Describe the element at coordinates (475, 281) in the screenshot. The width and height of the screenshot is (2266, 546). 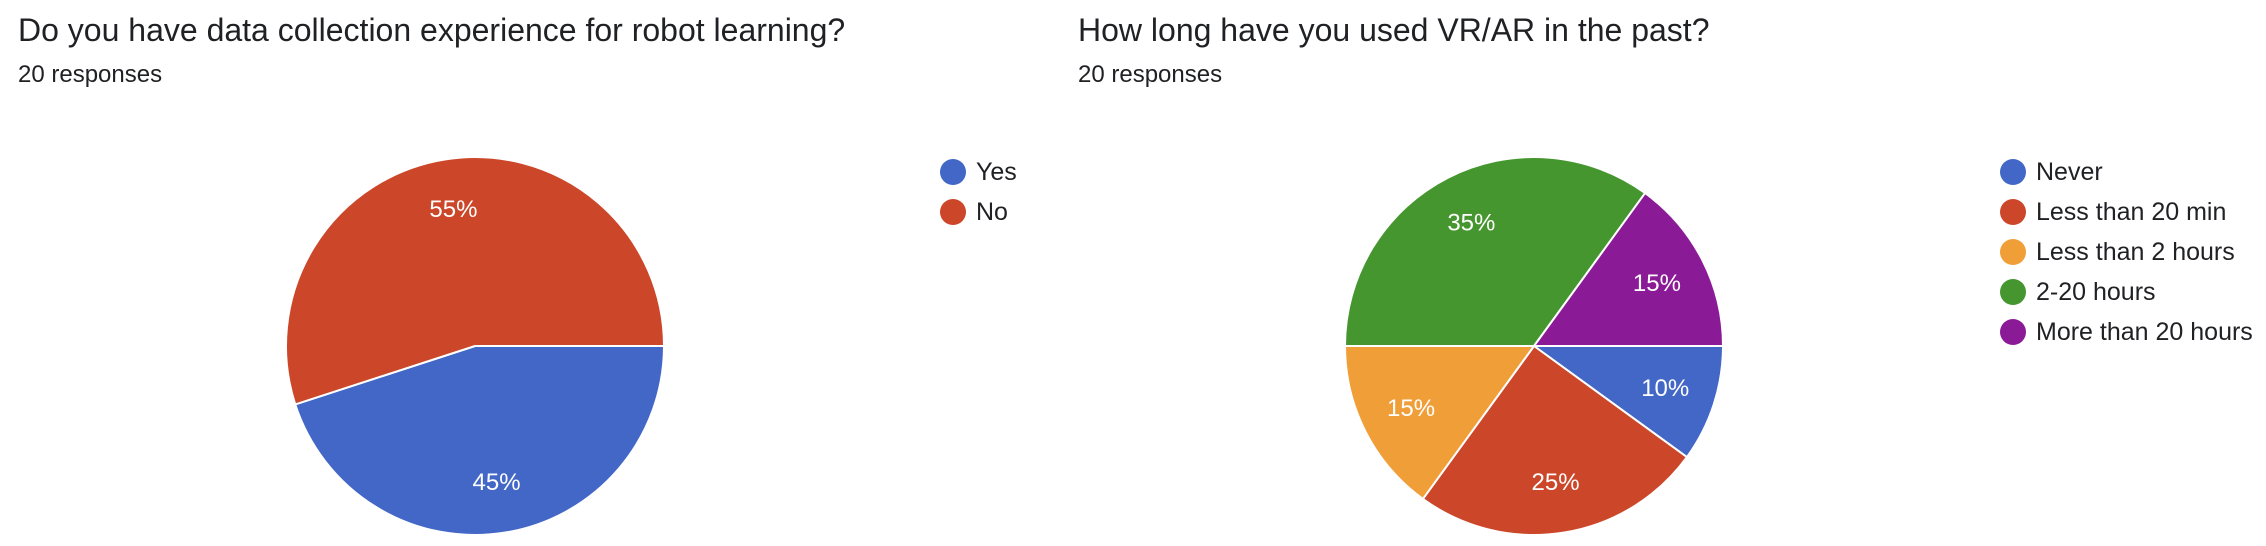
I see `pie-slice-no` at that location.